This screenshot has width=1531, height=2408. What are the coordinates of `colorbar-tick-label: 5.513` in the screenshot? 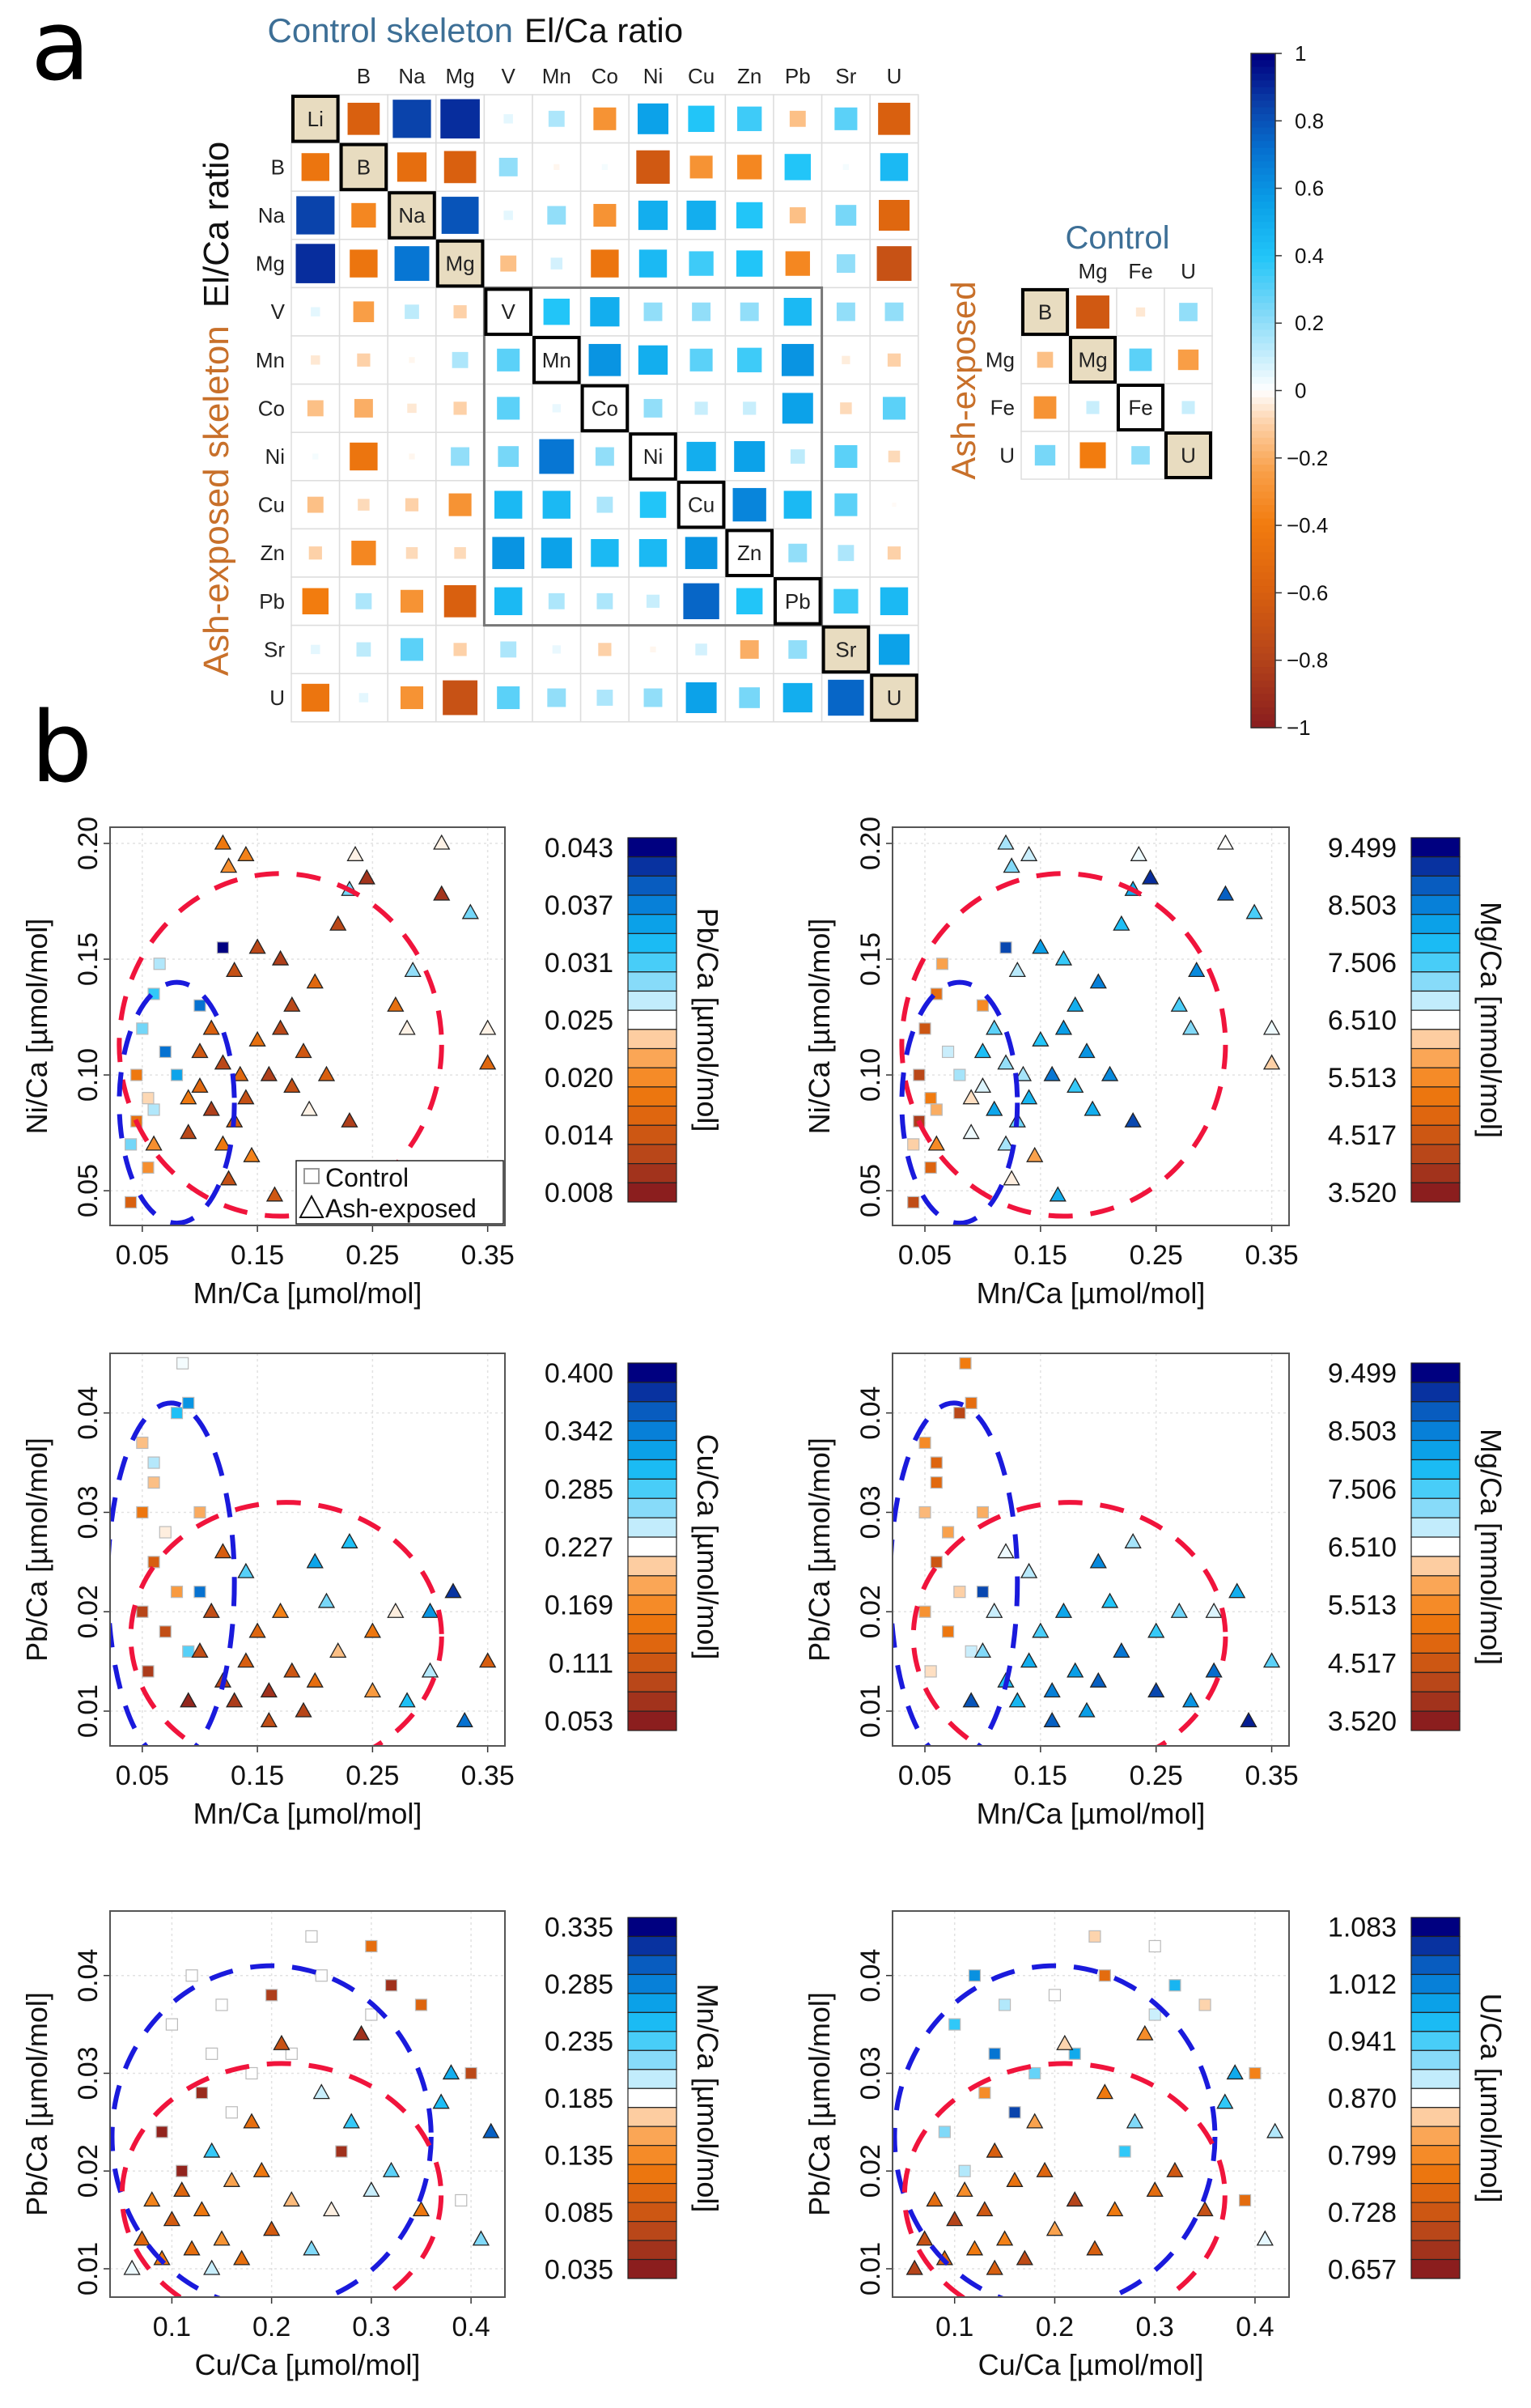 It's located at (1362, 1605).